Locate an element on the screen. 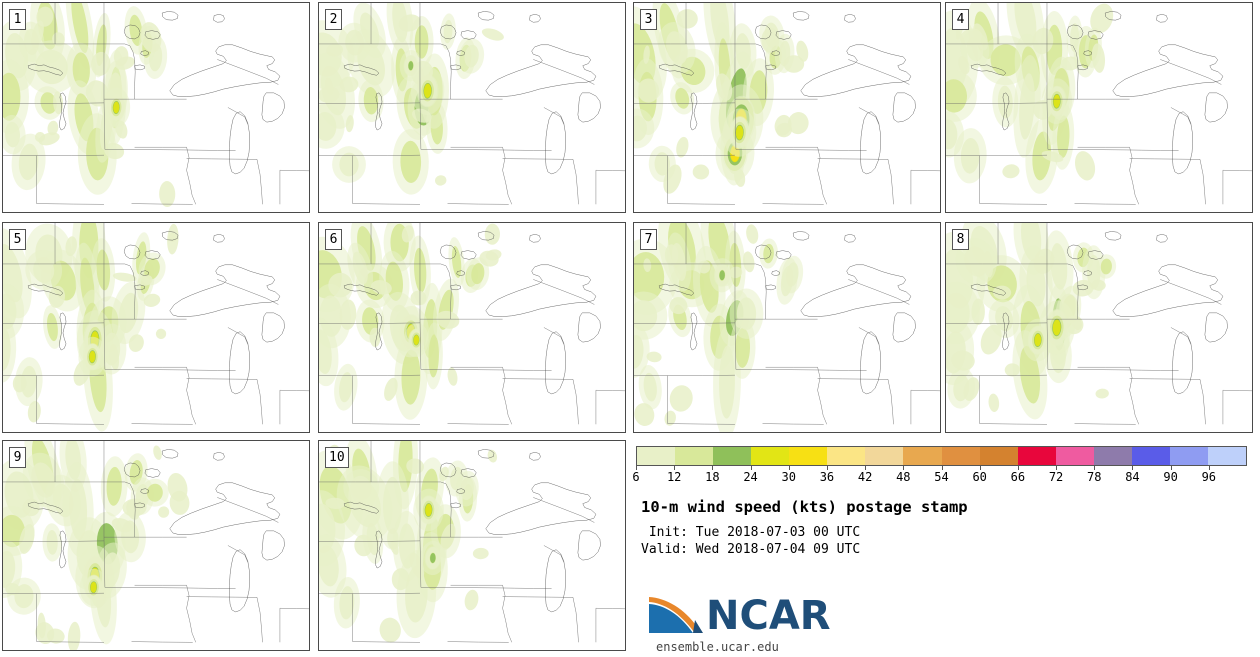 The image size is (1260, 657). panel-number-badge: 5 is located at coordinates (17, 239).